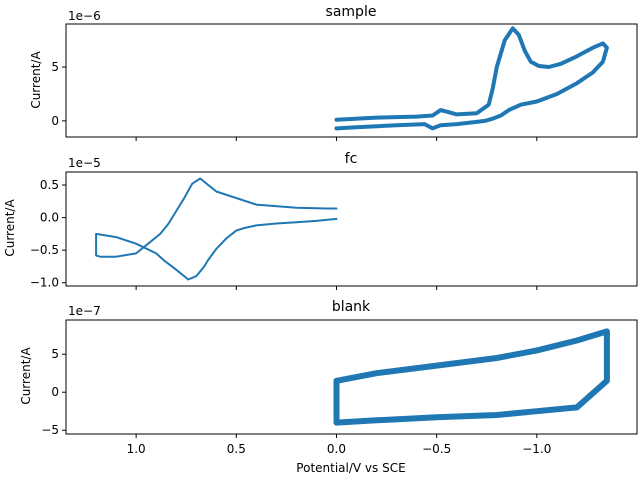 This screenshot has height=480, width=640. What do you see at coordinates (44, 283) in the screenshot?
I see `fc-ytick-label: −1.0` at bounding box center [44, 283].